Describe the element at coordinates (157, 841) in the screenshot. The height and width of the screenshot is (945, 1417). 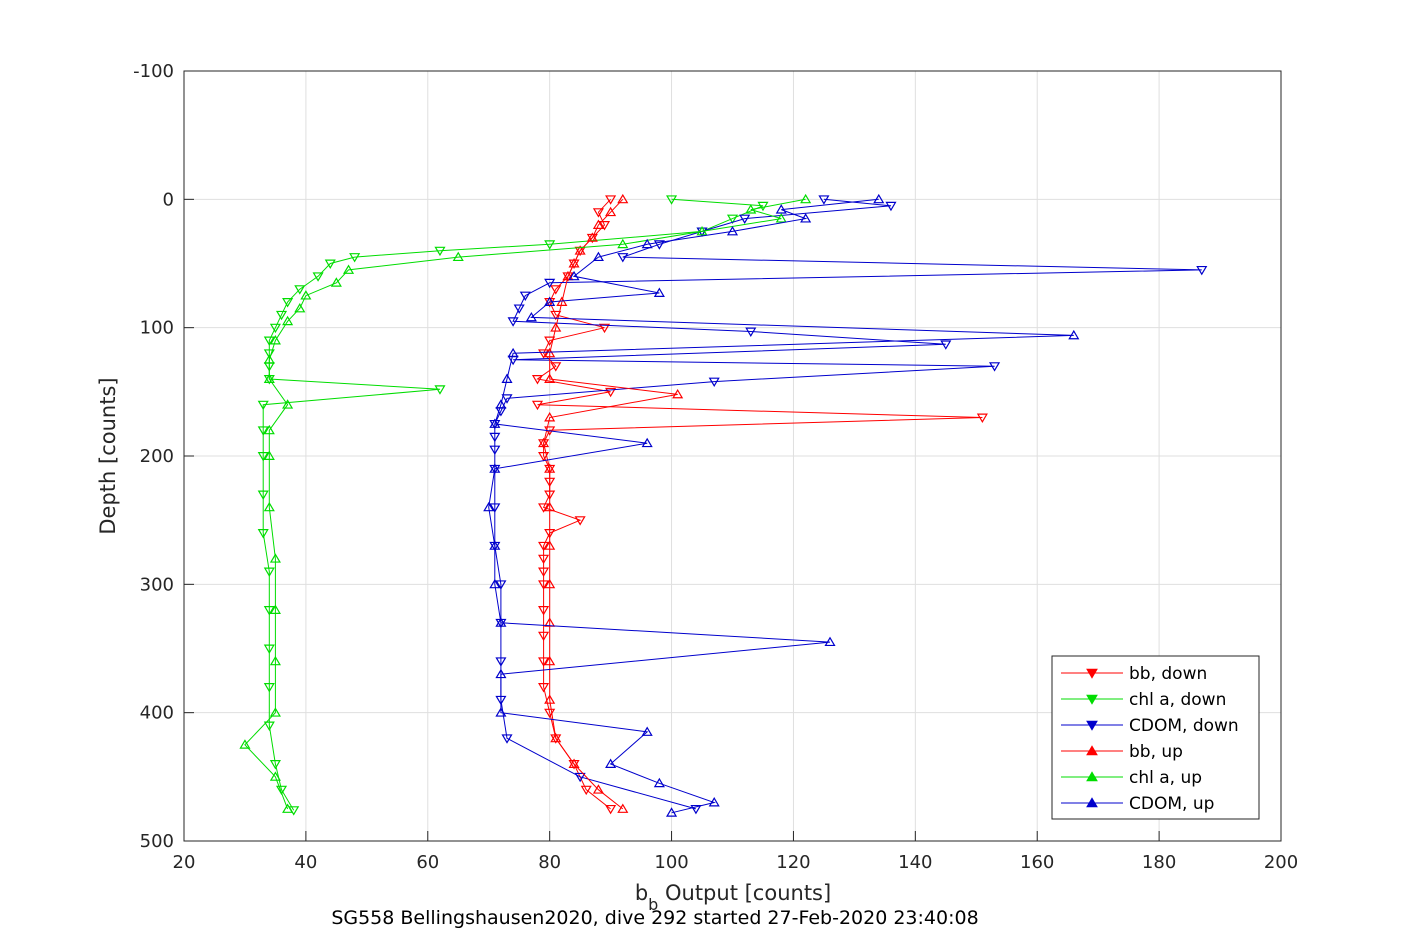
I see `y-tick-label: 500` at that location.